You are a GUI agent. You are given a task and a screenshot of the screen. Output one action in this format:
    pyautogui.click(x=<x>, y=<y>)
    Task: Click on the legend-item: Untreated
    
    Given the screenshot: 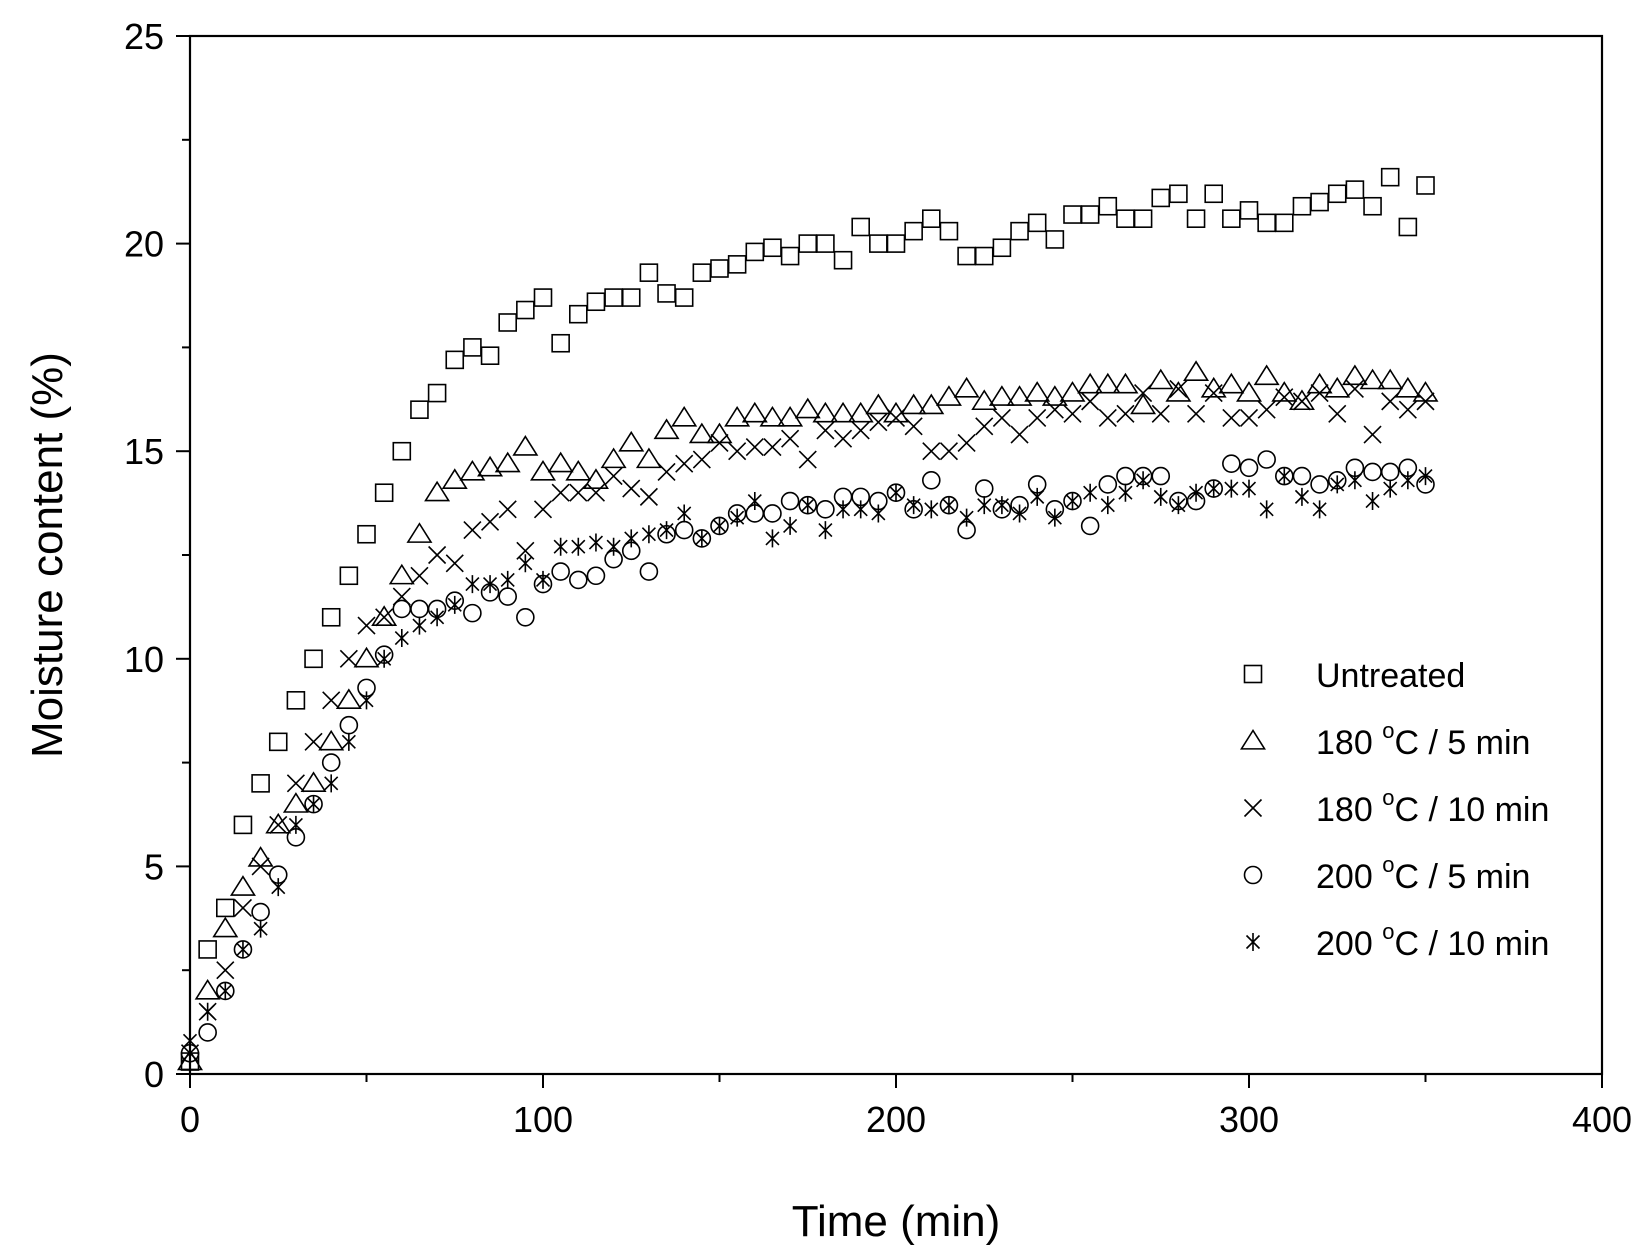 What is the action you would take?
    pyautogui.click(x=1354, y=676)
    